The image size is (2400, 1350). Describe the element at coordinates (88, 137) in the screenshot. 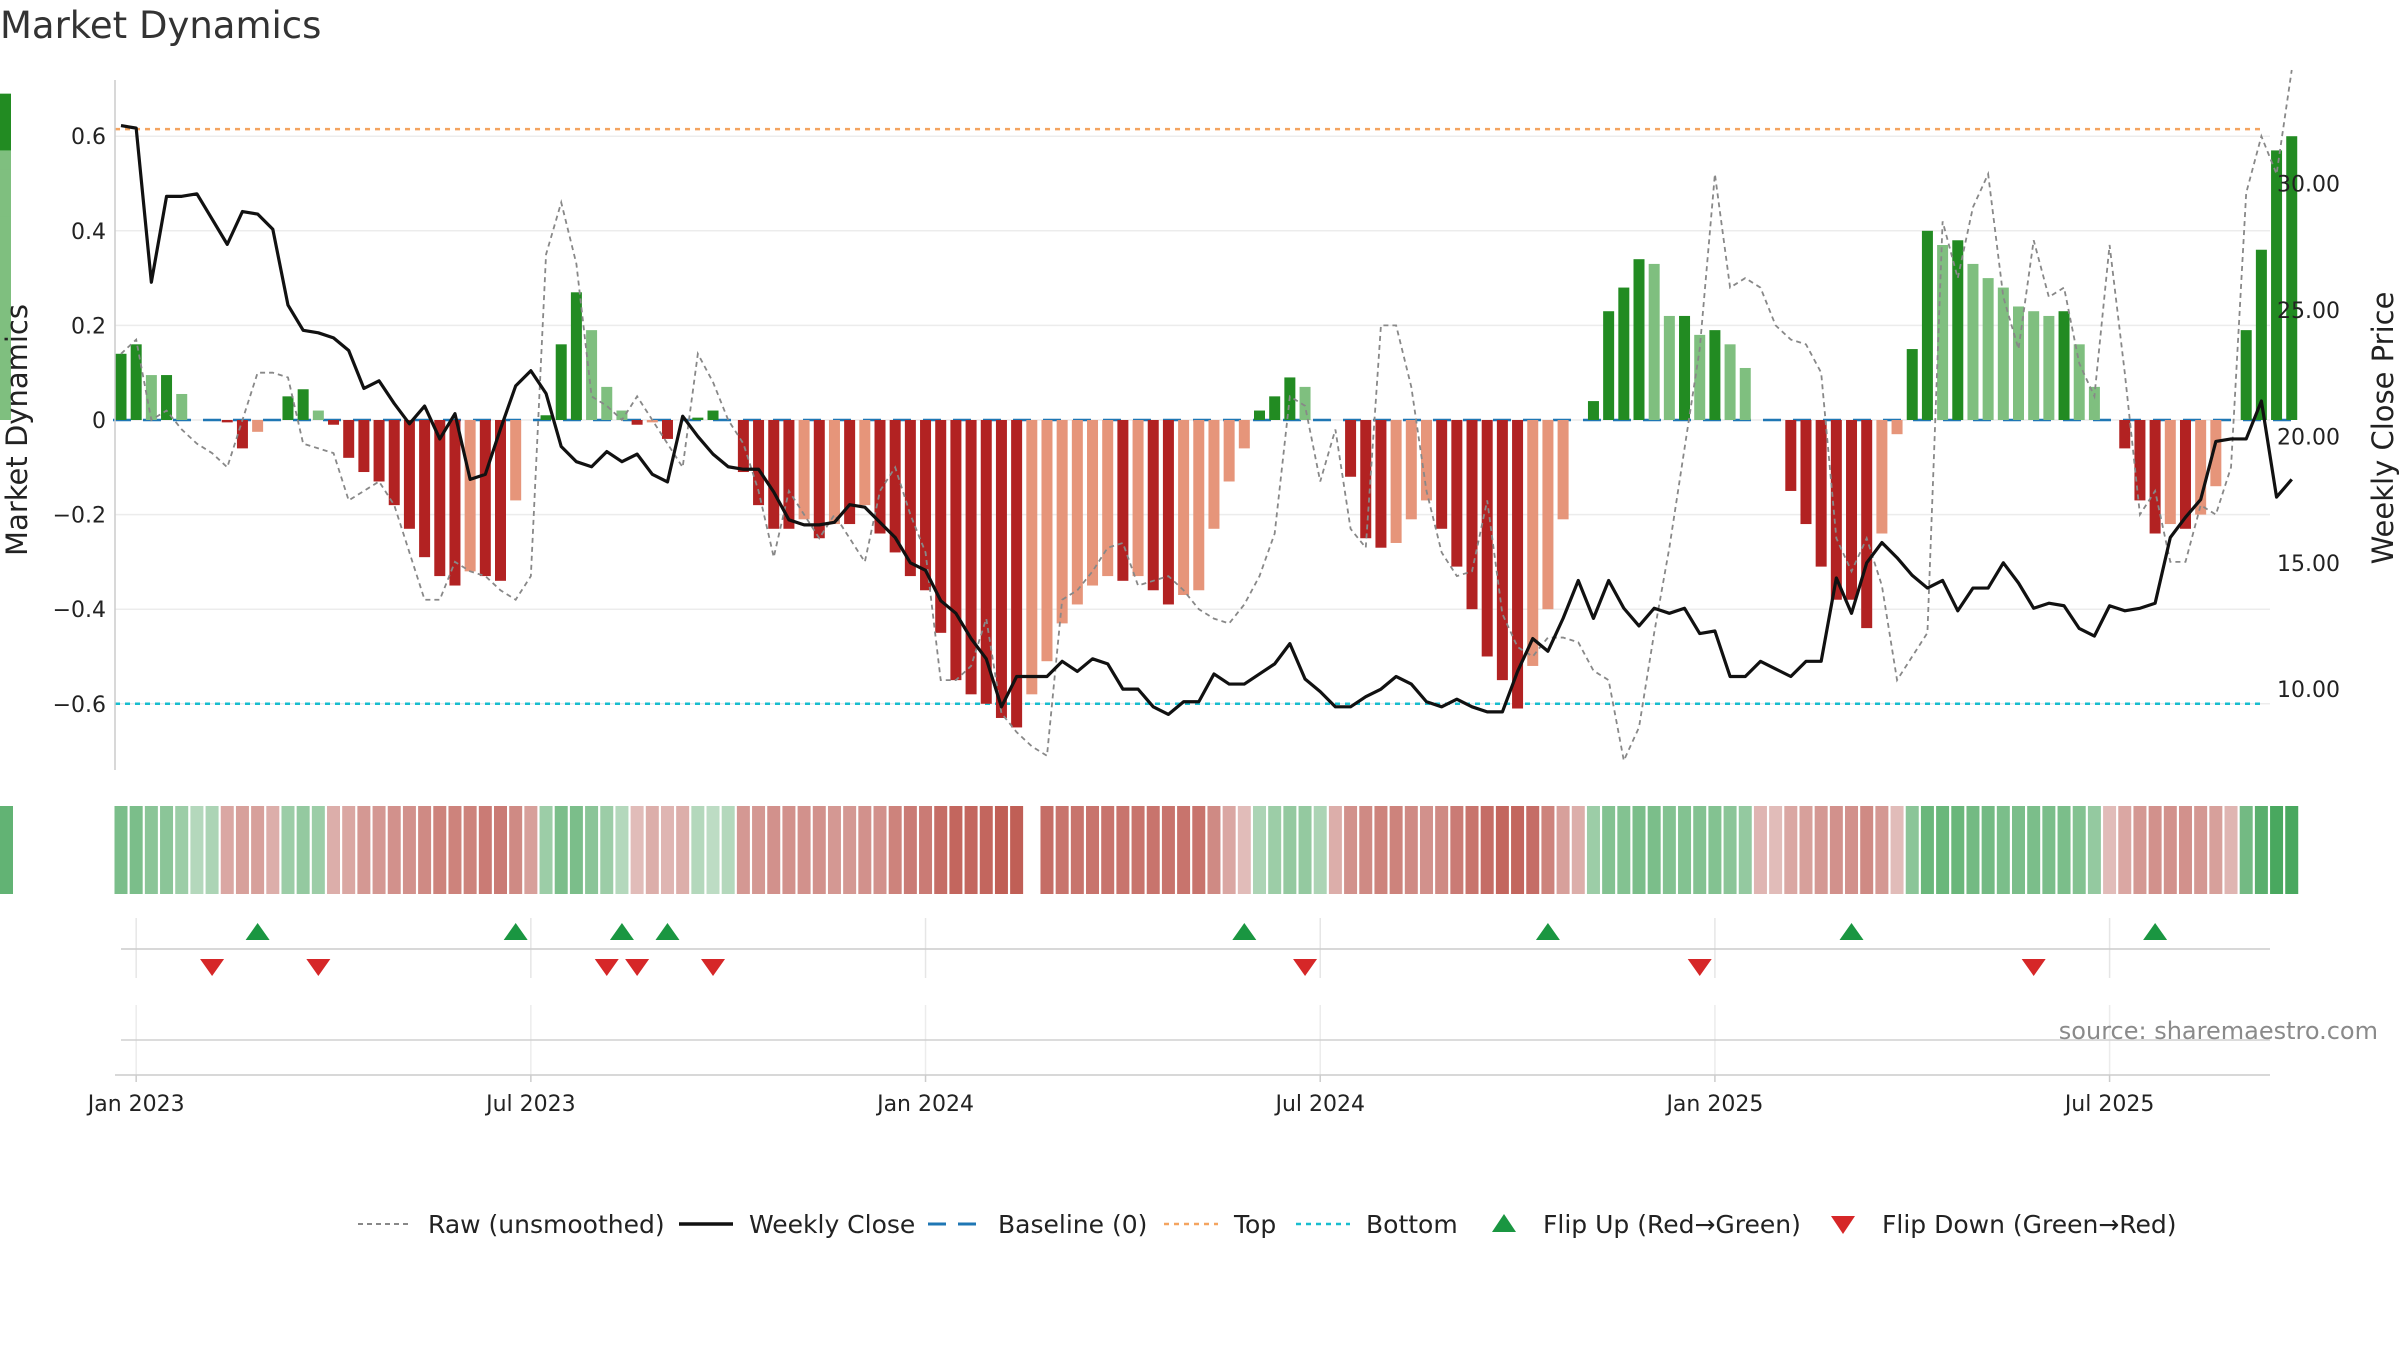

I see `y-tick-label-left: 0.6` at that location.